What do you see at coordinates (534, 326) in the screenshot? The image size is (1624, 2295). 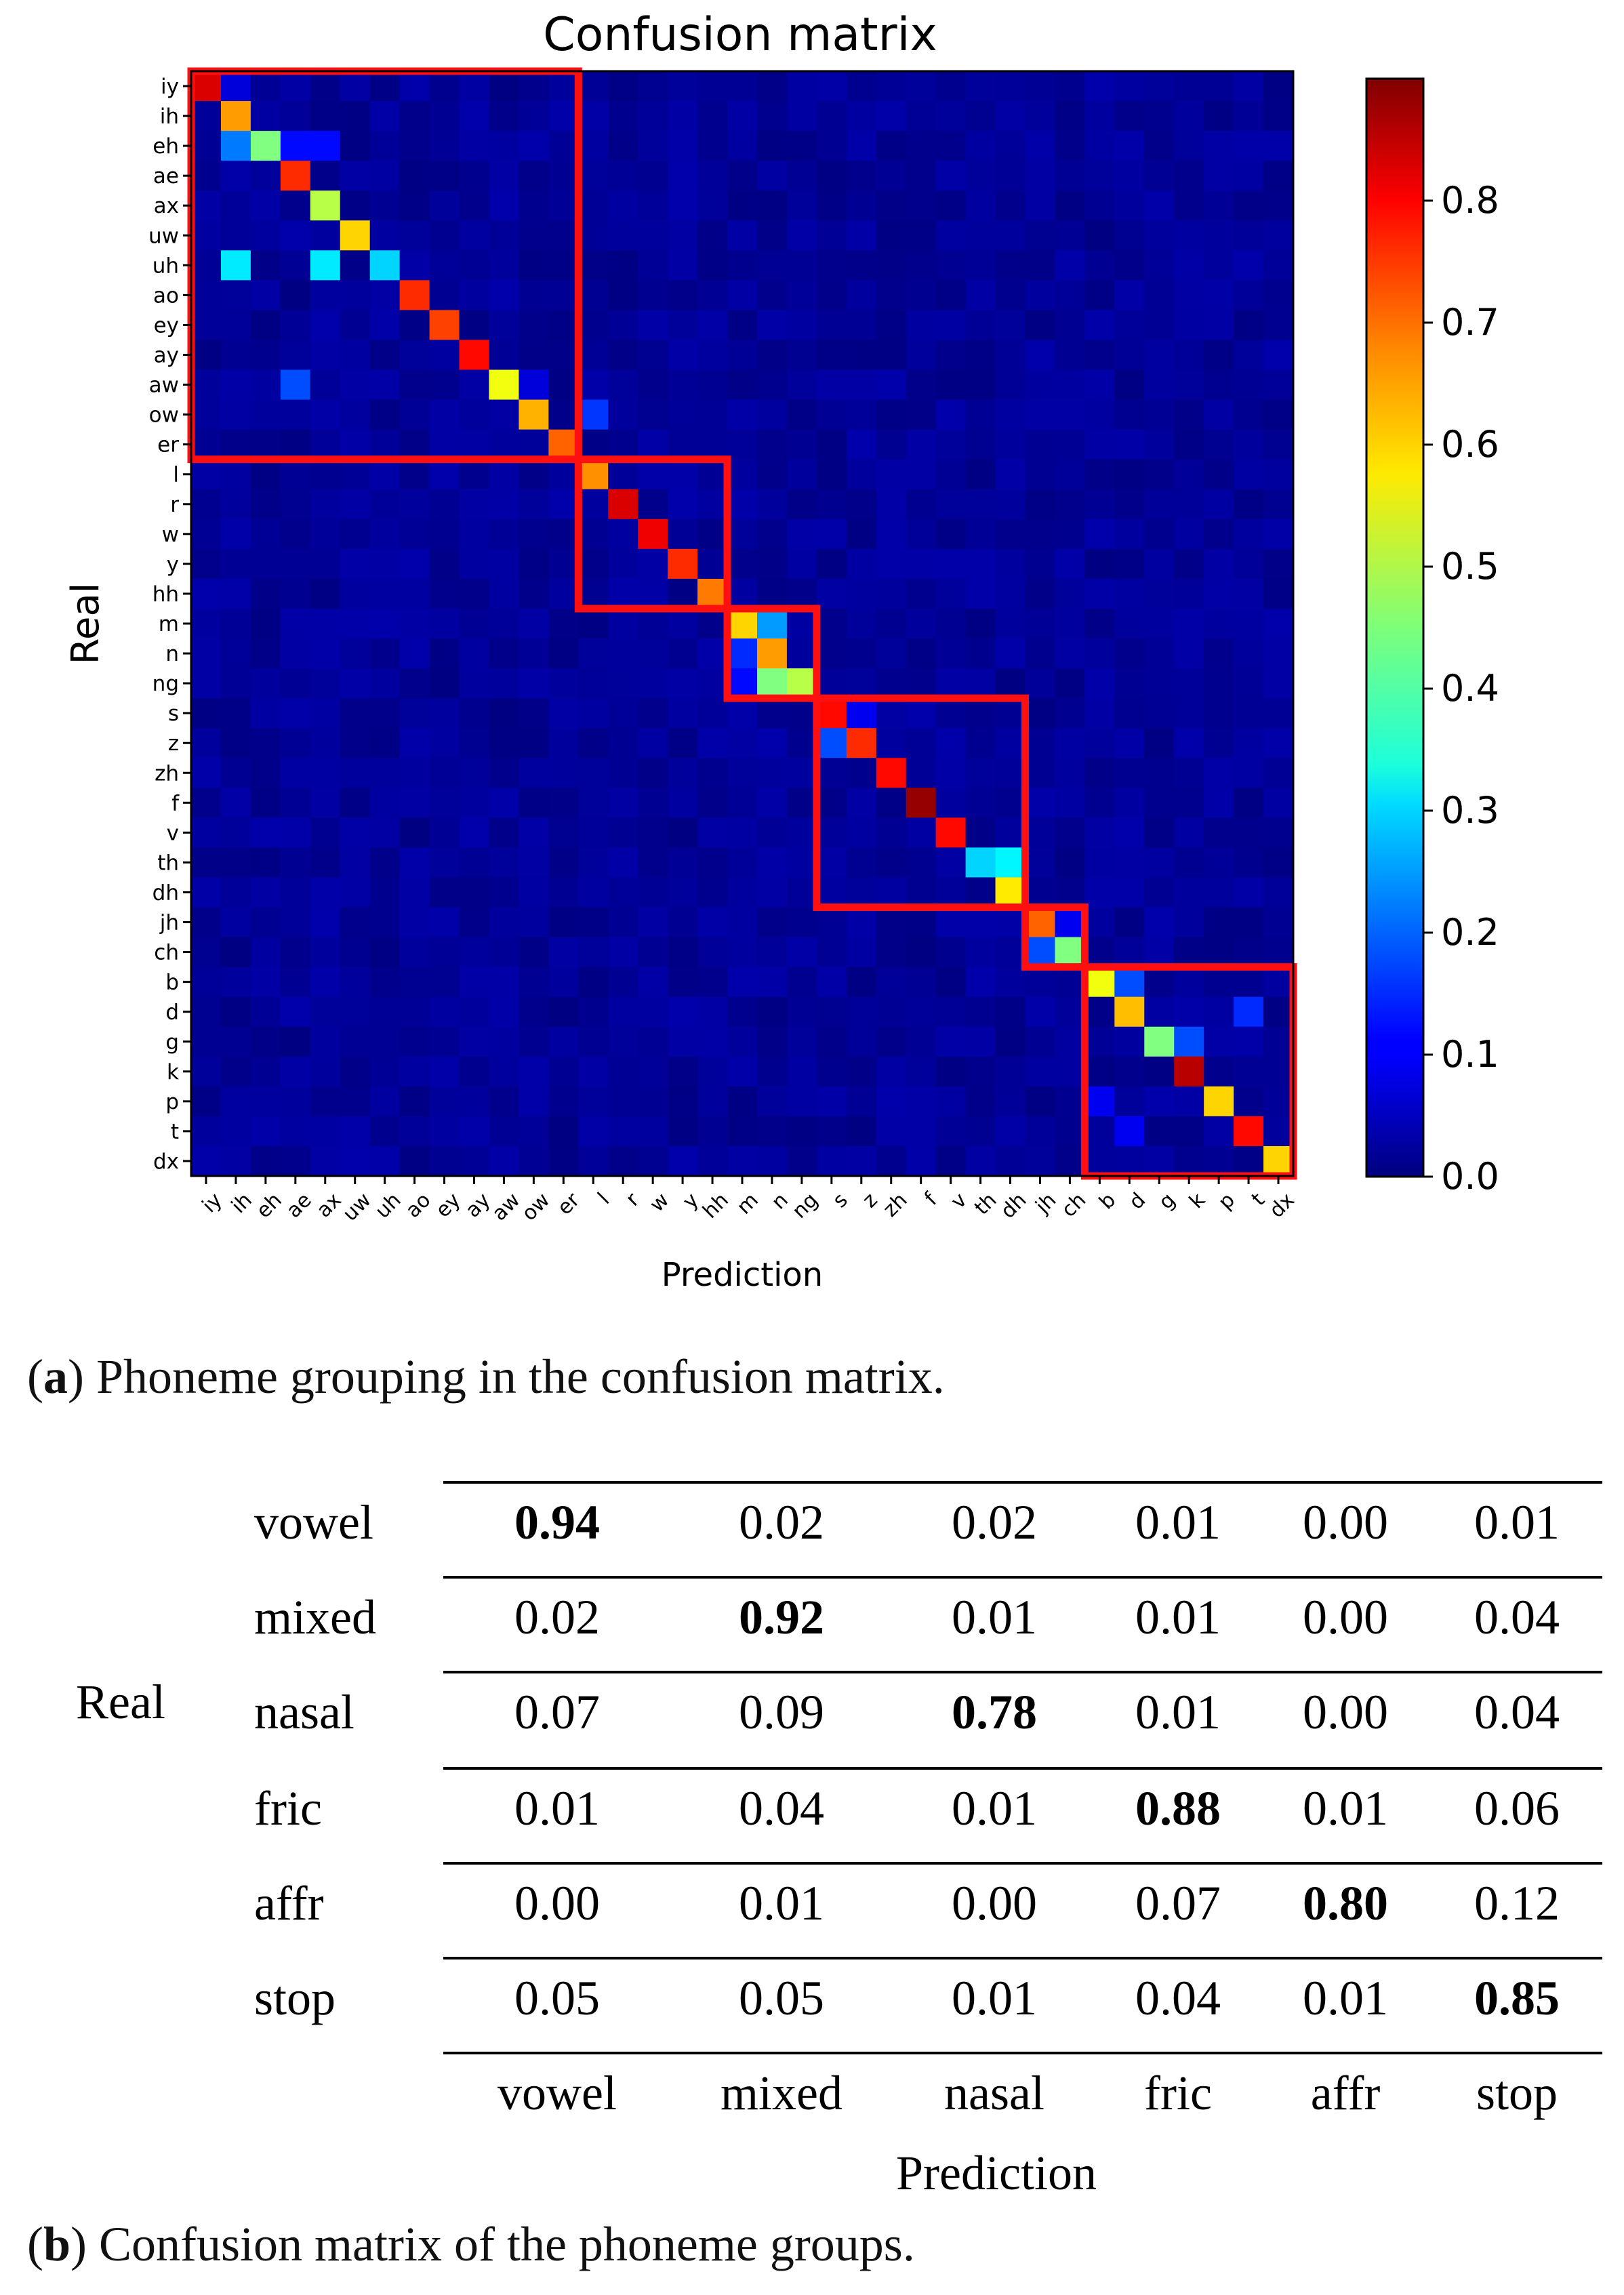 I see `heatmap-cell-ey-ow` at bounding box center [534, 326].